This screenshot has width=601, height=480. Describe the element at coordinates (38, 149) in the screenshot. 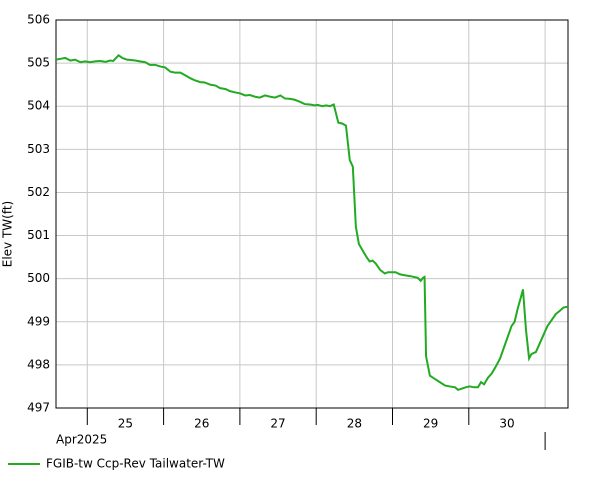

I see `y-tick-label: 503` at that location.